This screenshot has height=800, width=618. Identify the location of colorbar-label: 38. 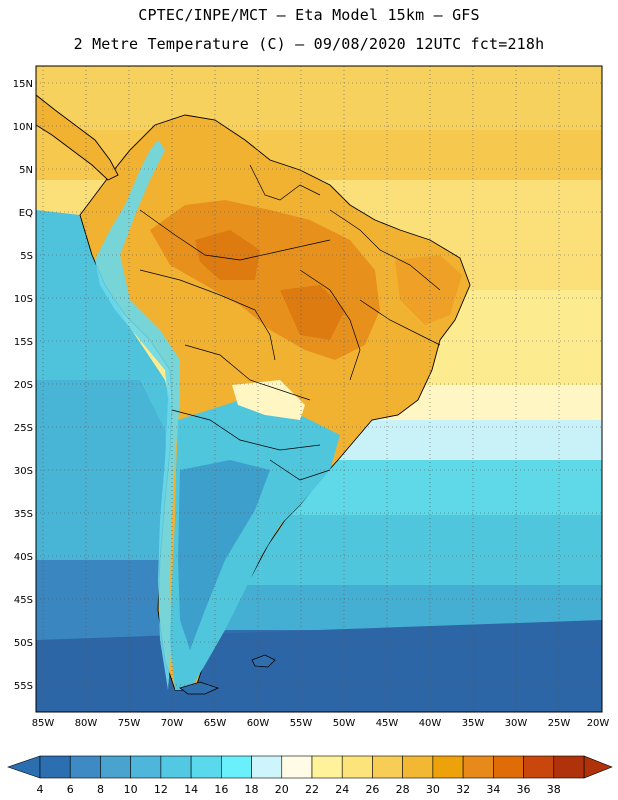
(554, 789).